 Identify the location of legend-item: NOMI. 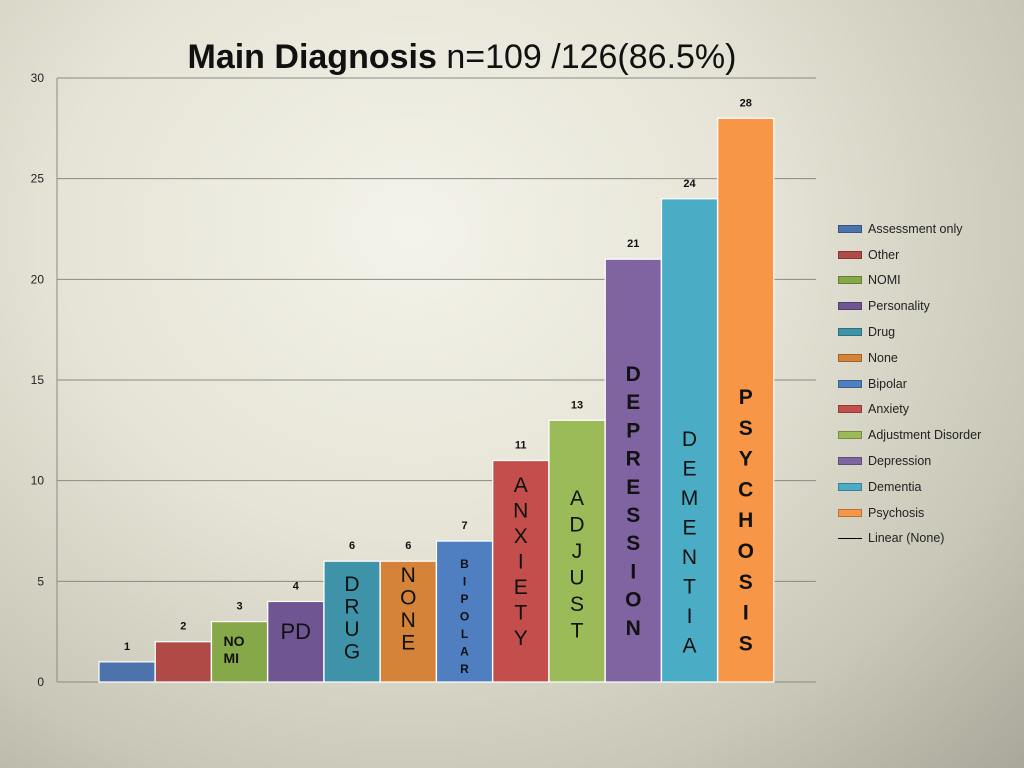
(928, 281).